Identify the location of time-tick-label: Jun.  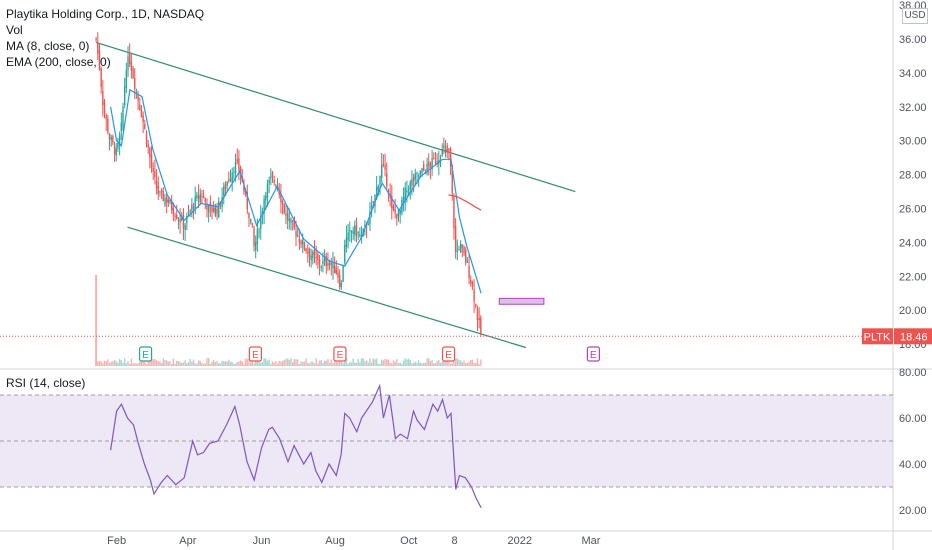
(262, 541).